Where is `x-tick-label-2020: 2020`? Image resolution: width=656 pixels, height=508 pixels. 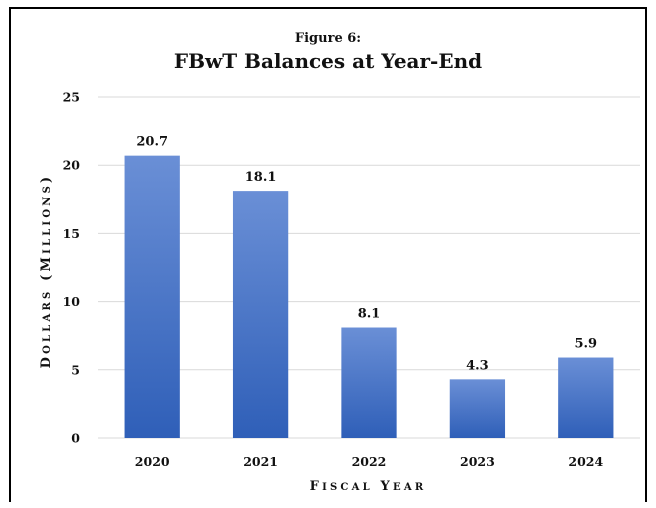
x-tick-label-2020: 2020 is located at coordinates (152, 461).